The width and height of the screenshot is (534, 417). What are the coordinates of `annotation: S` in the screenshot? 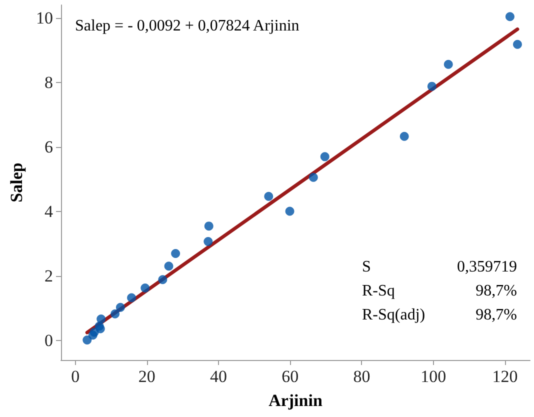 It's located at (366, 267).